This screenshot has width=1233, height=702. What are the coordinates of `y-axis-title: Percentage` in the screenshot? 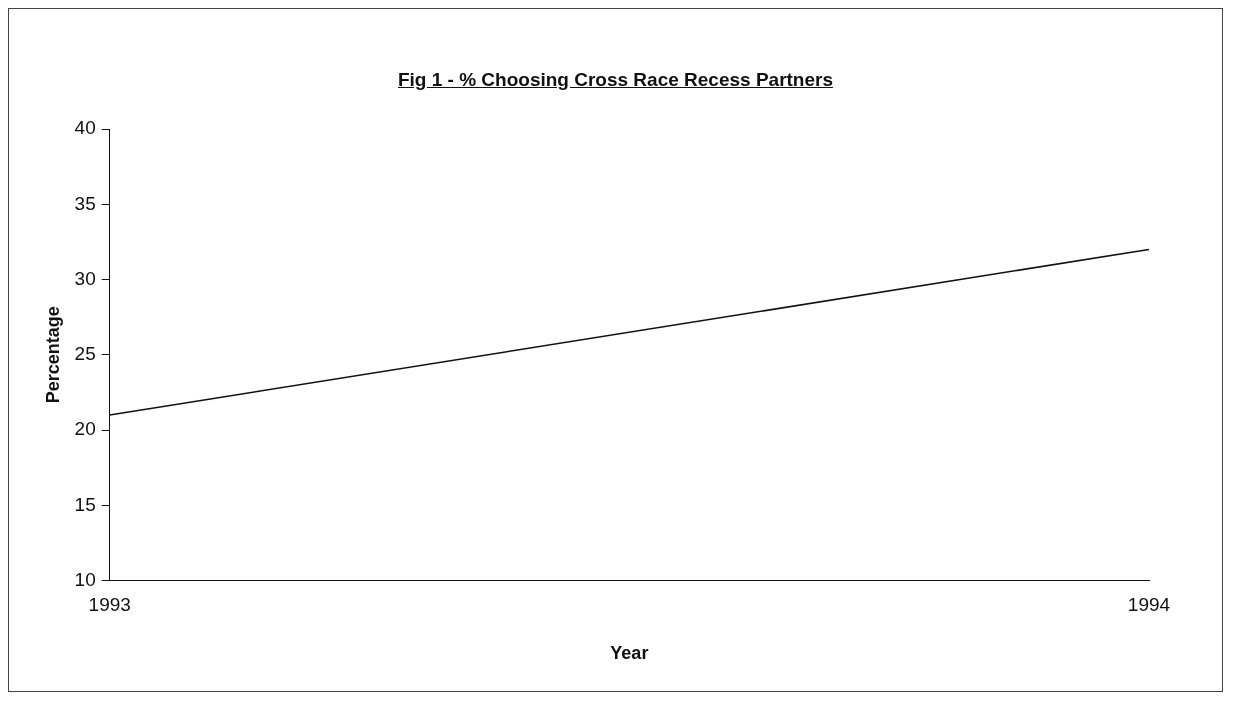 It's located at (52, 355).